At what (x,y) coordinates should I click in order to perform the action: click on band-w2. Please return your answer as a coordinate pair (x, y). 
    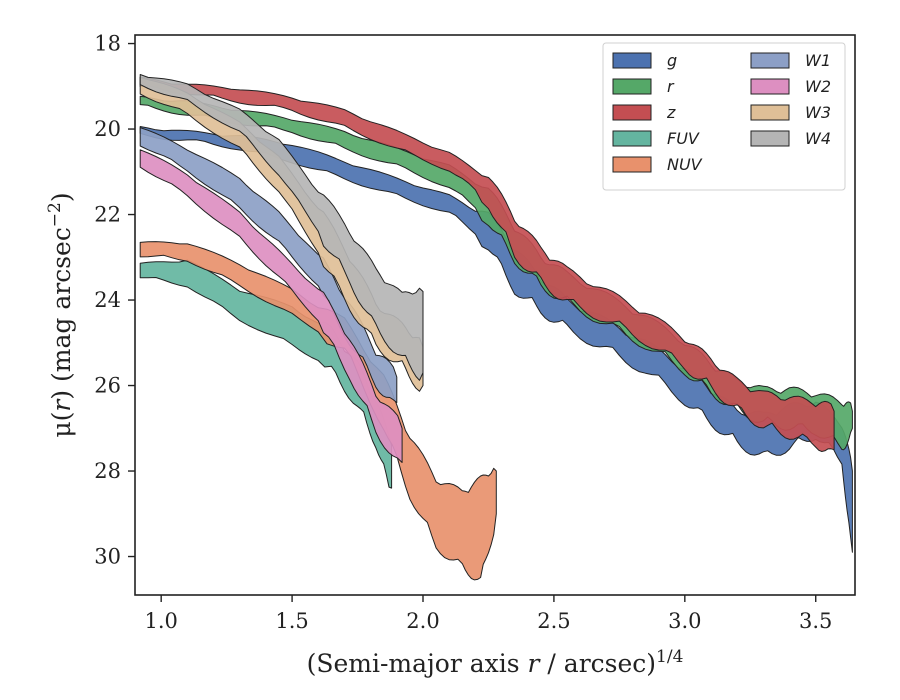
    Looking at the image, I should click on (271, 306).